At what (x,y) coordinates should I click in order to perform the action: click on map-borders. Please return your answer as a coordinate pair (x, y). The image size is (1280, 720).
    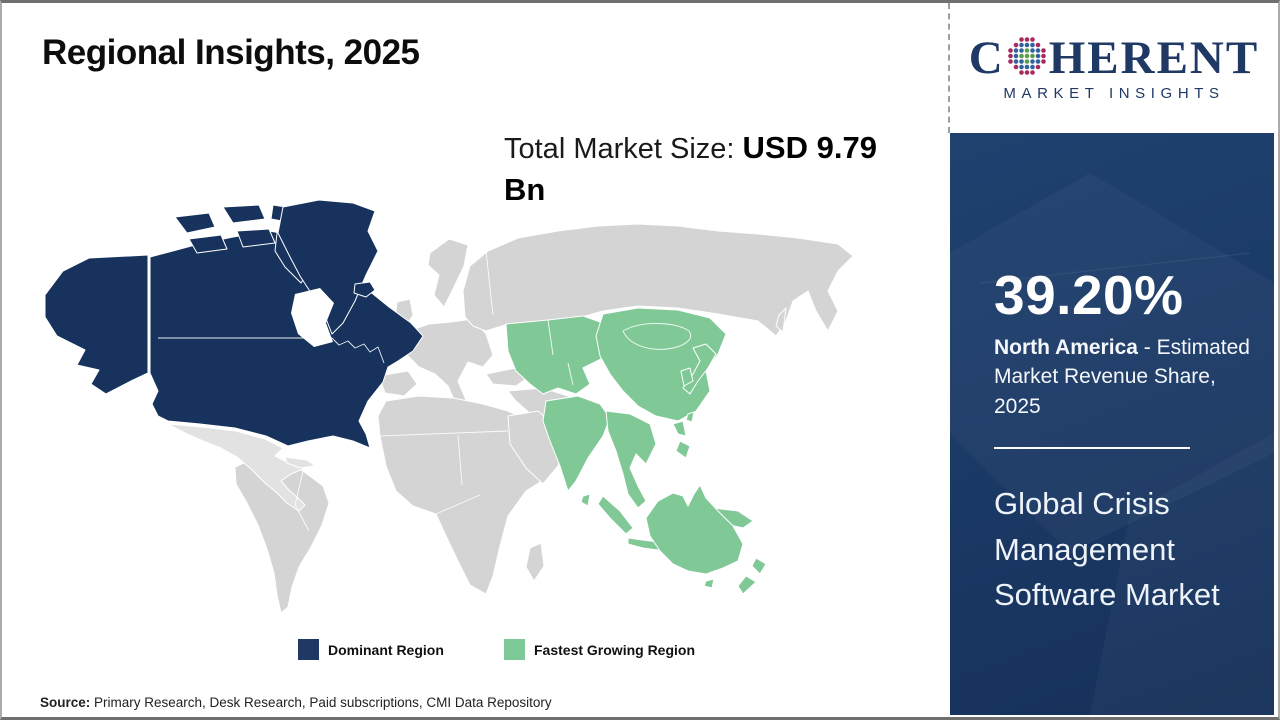
    Looking at the image, I should click on (401, 391).